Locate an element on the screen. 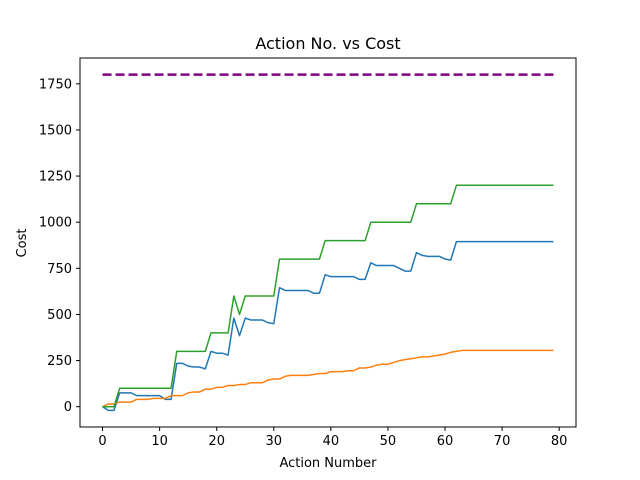  y-tick-label: 1750 is located at coordinates (55, 84).